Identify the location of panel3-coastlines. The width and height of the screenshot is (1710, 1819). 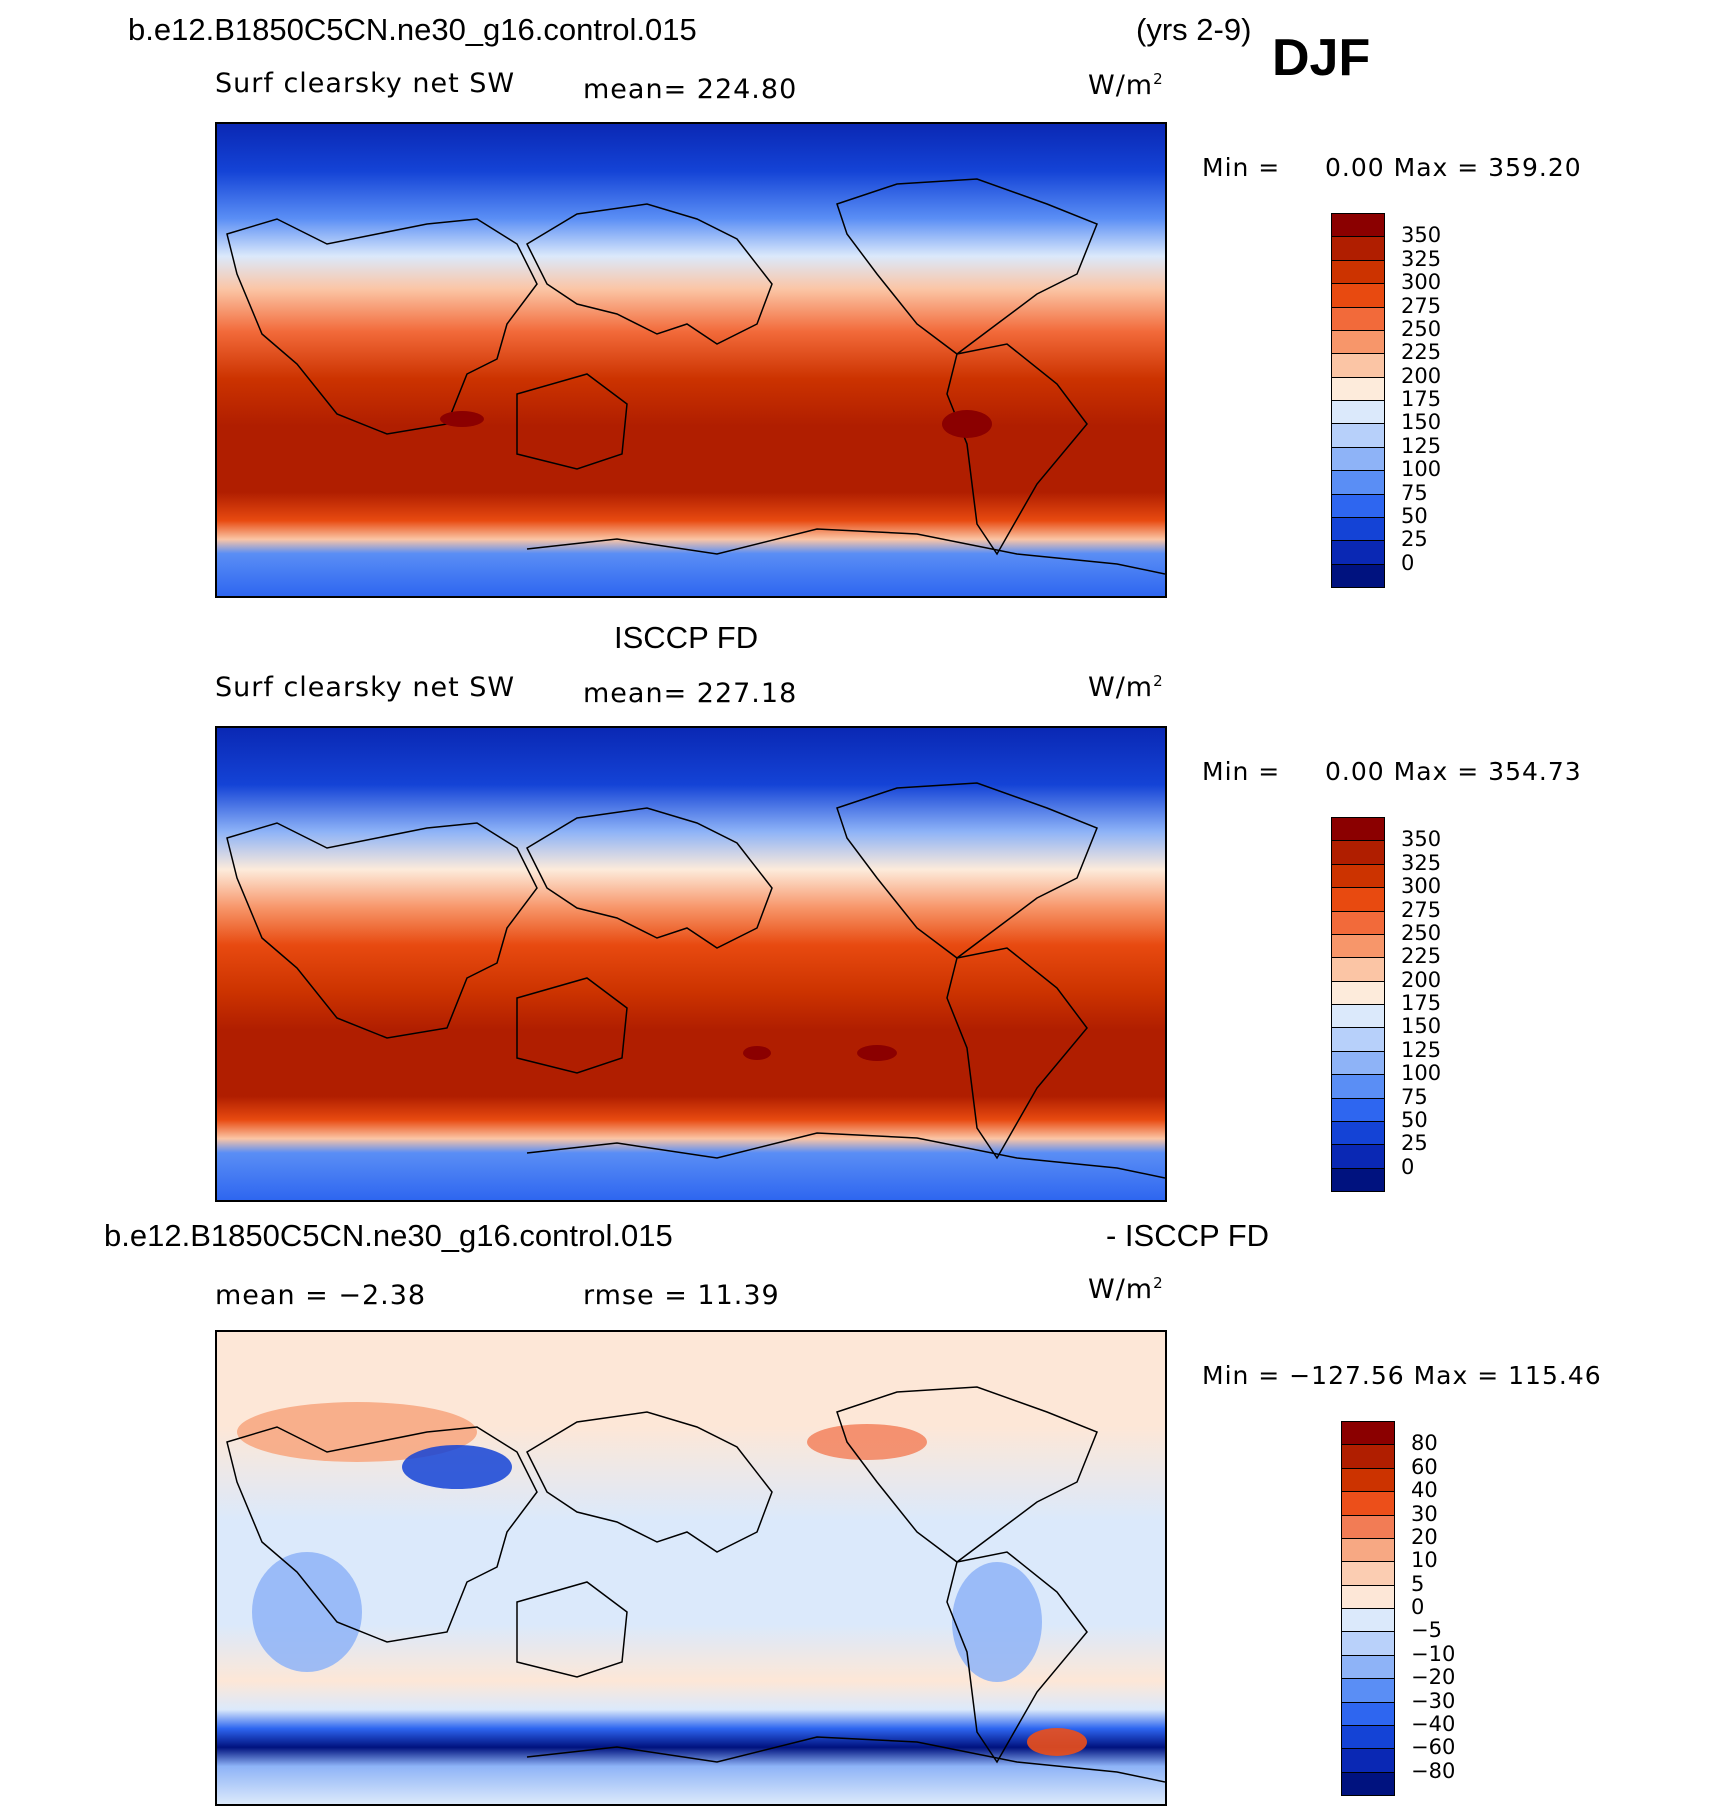
(695, 1584).